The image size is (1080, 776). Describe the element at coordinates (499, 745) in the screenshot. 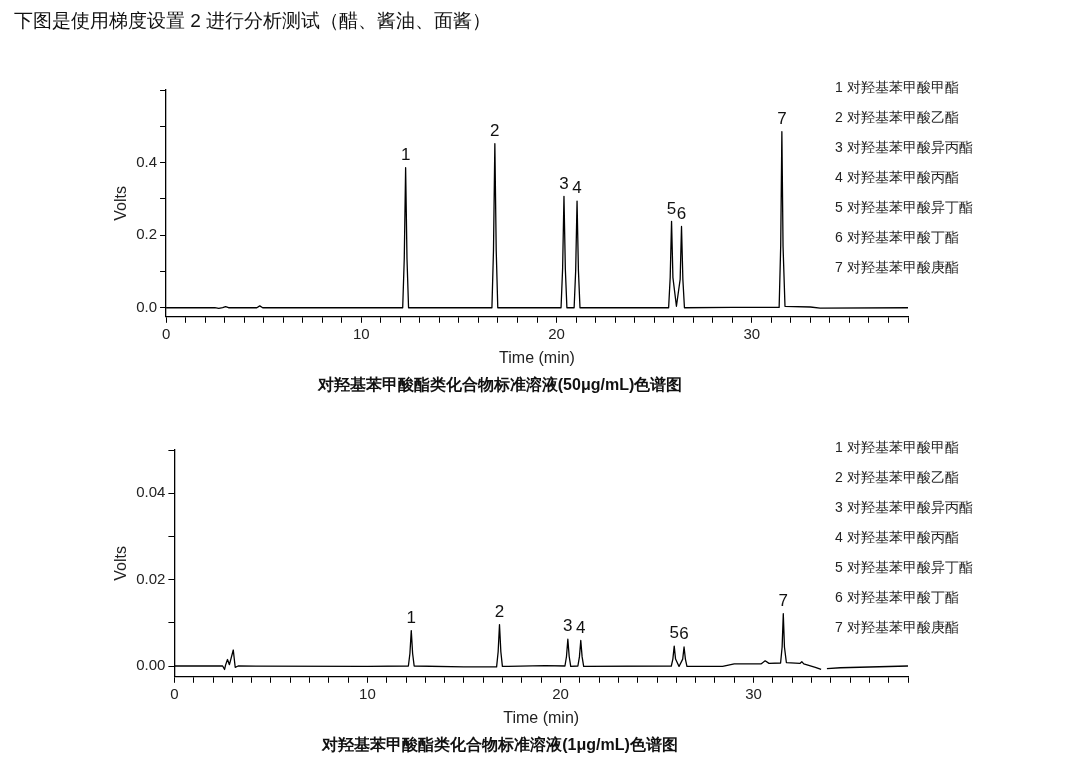

I see `text: 对羟基苯甲酸酯类化合物标准溶液(1μg/mL)色谱图` at that location.